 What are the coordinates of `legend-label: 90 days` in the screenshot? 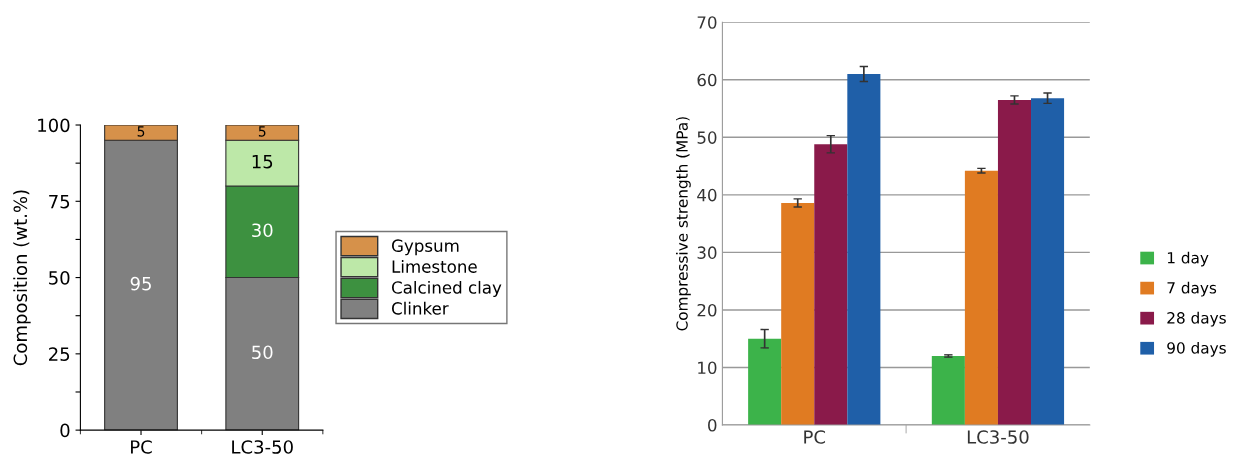 It's located at (1196, 349).